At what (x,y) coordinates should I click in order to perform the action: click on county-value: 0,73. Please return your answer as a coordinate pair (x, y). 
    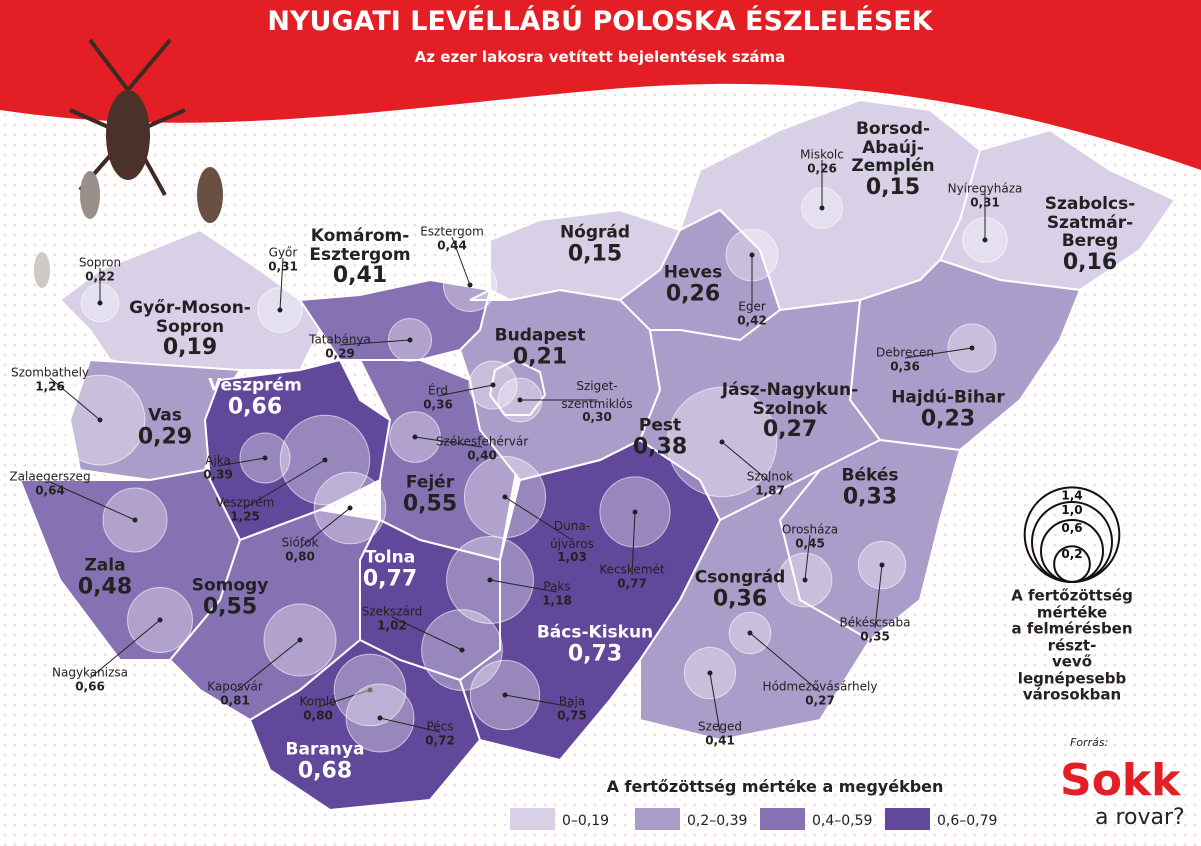
    Looking at the image, I should click on (595, 654).